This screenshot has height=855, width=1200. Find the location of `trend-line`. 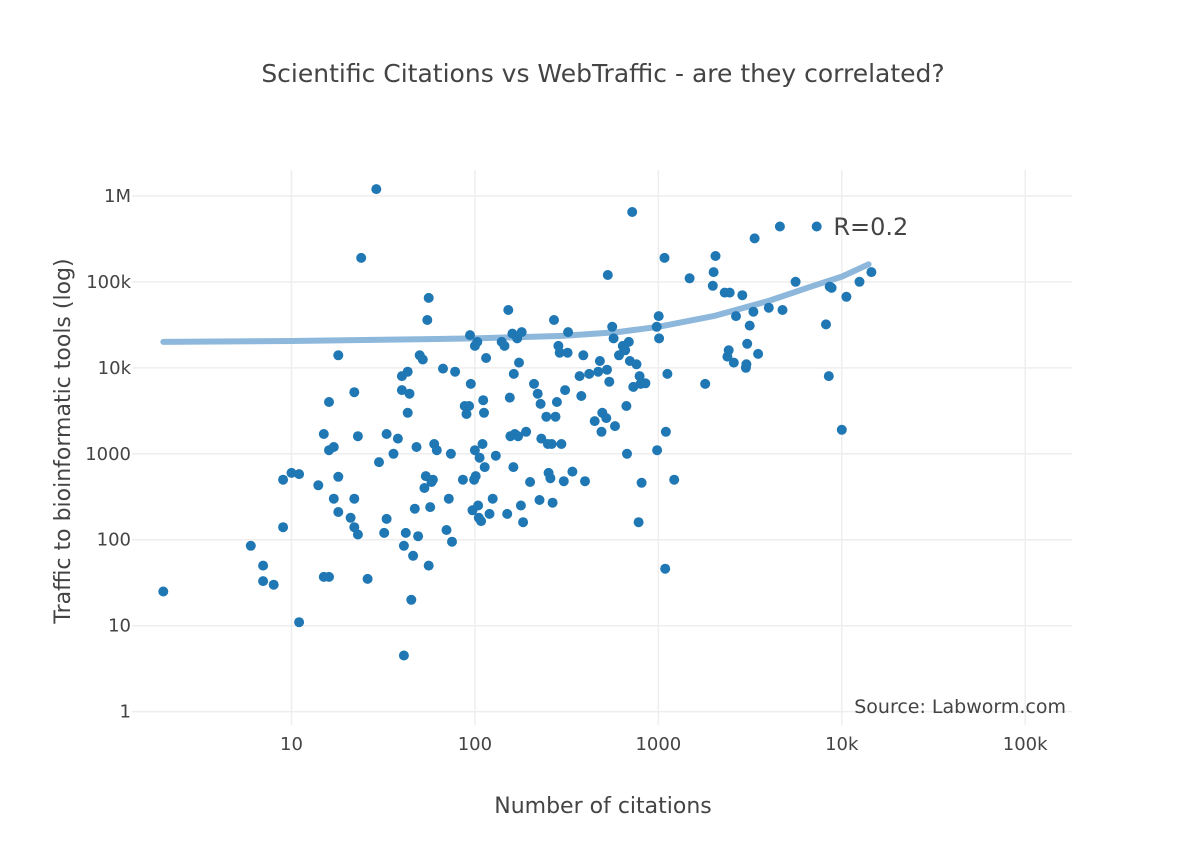

trend-line is located at coordinates (516, 303).